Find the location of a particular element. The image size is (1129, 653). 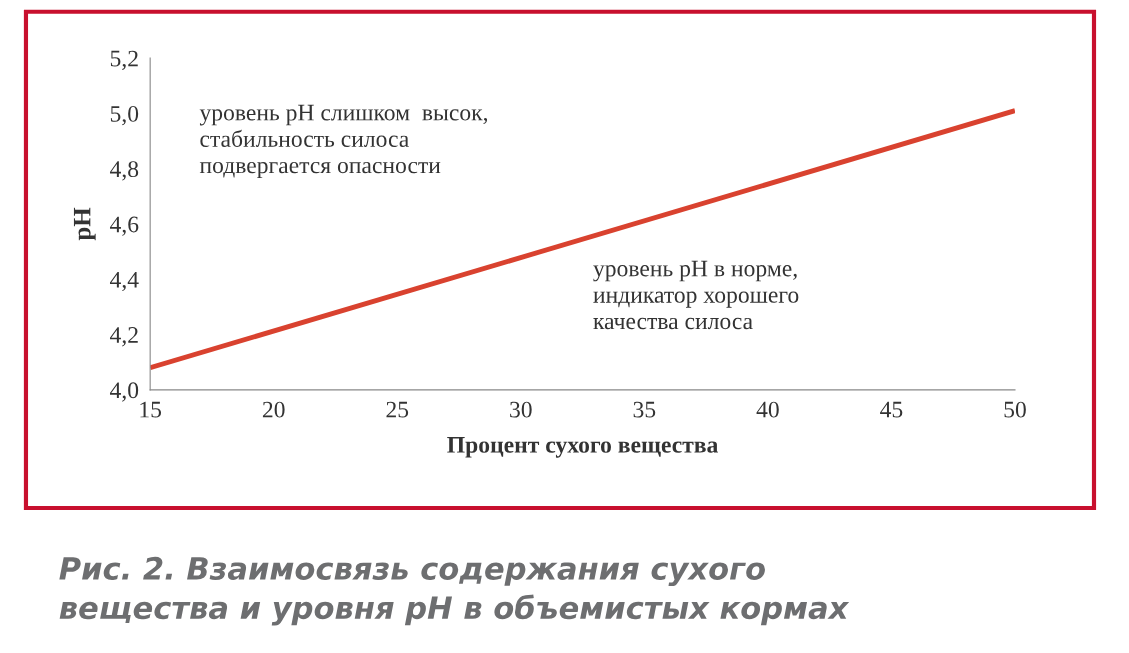

x-tick-label: 35 is located at coordinates (644, 409).